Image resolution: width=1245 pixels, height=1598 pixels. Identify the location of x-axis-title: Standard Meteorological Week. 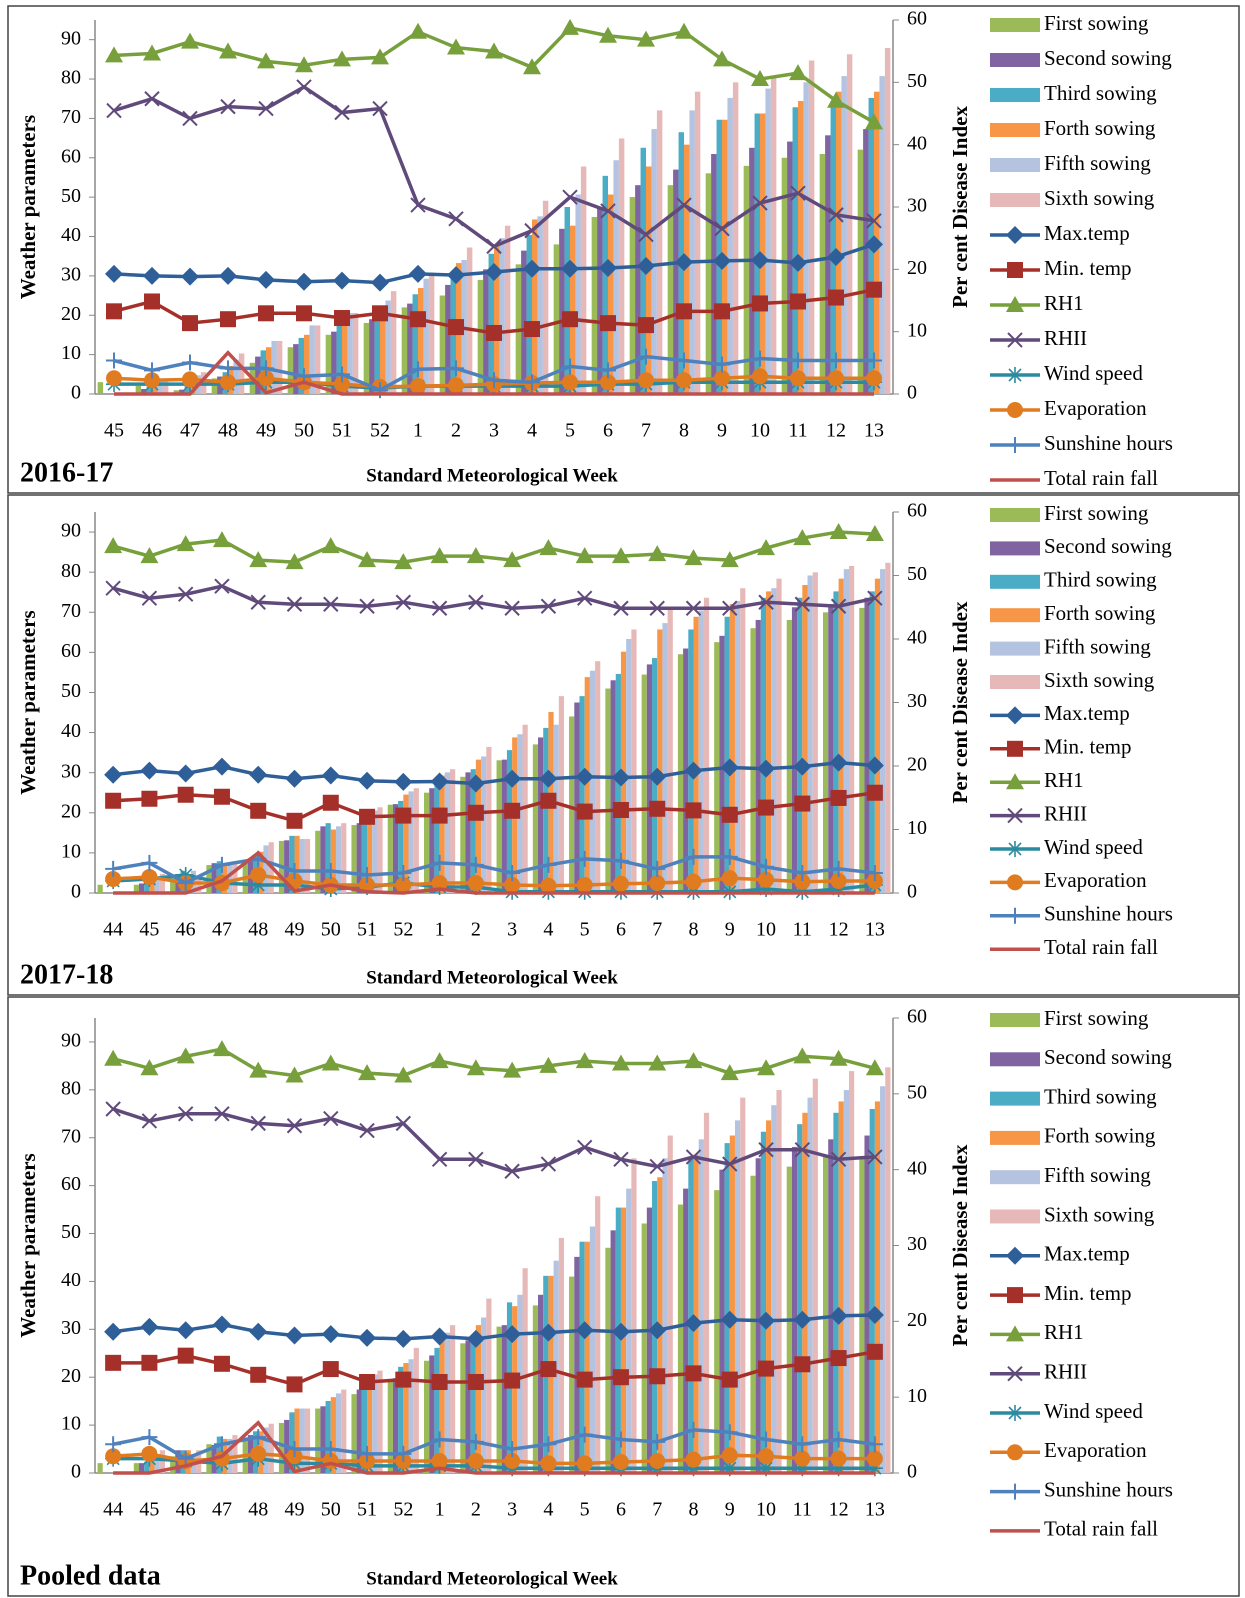
(492, 977).